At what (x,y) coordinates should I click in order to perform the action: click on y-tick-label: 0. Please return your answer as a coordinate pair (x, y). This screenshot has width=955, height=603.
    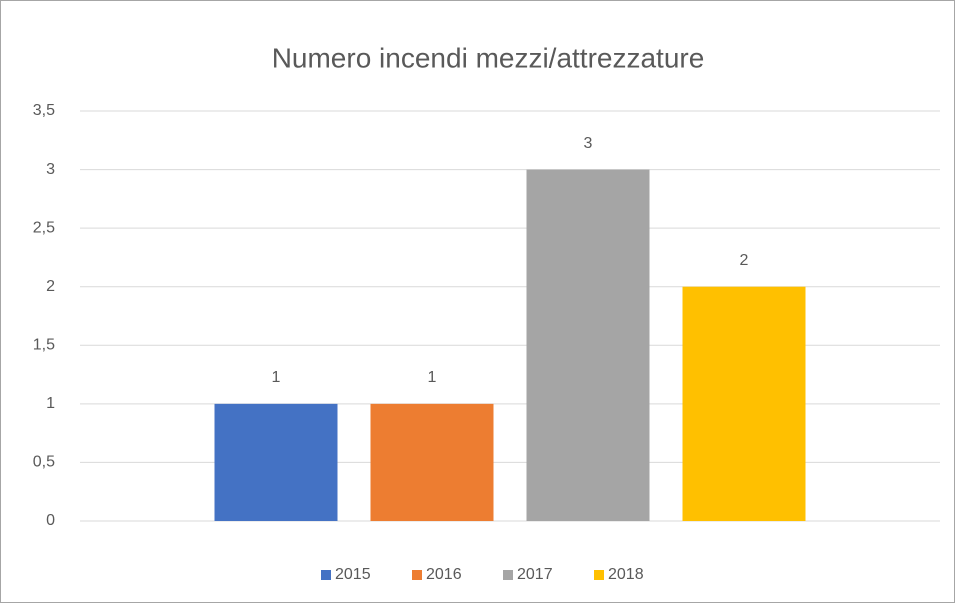
    Looking at the image, I should click on (50, 520).